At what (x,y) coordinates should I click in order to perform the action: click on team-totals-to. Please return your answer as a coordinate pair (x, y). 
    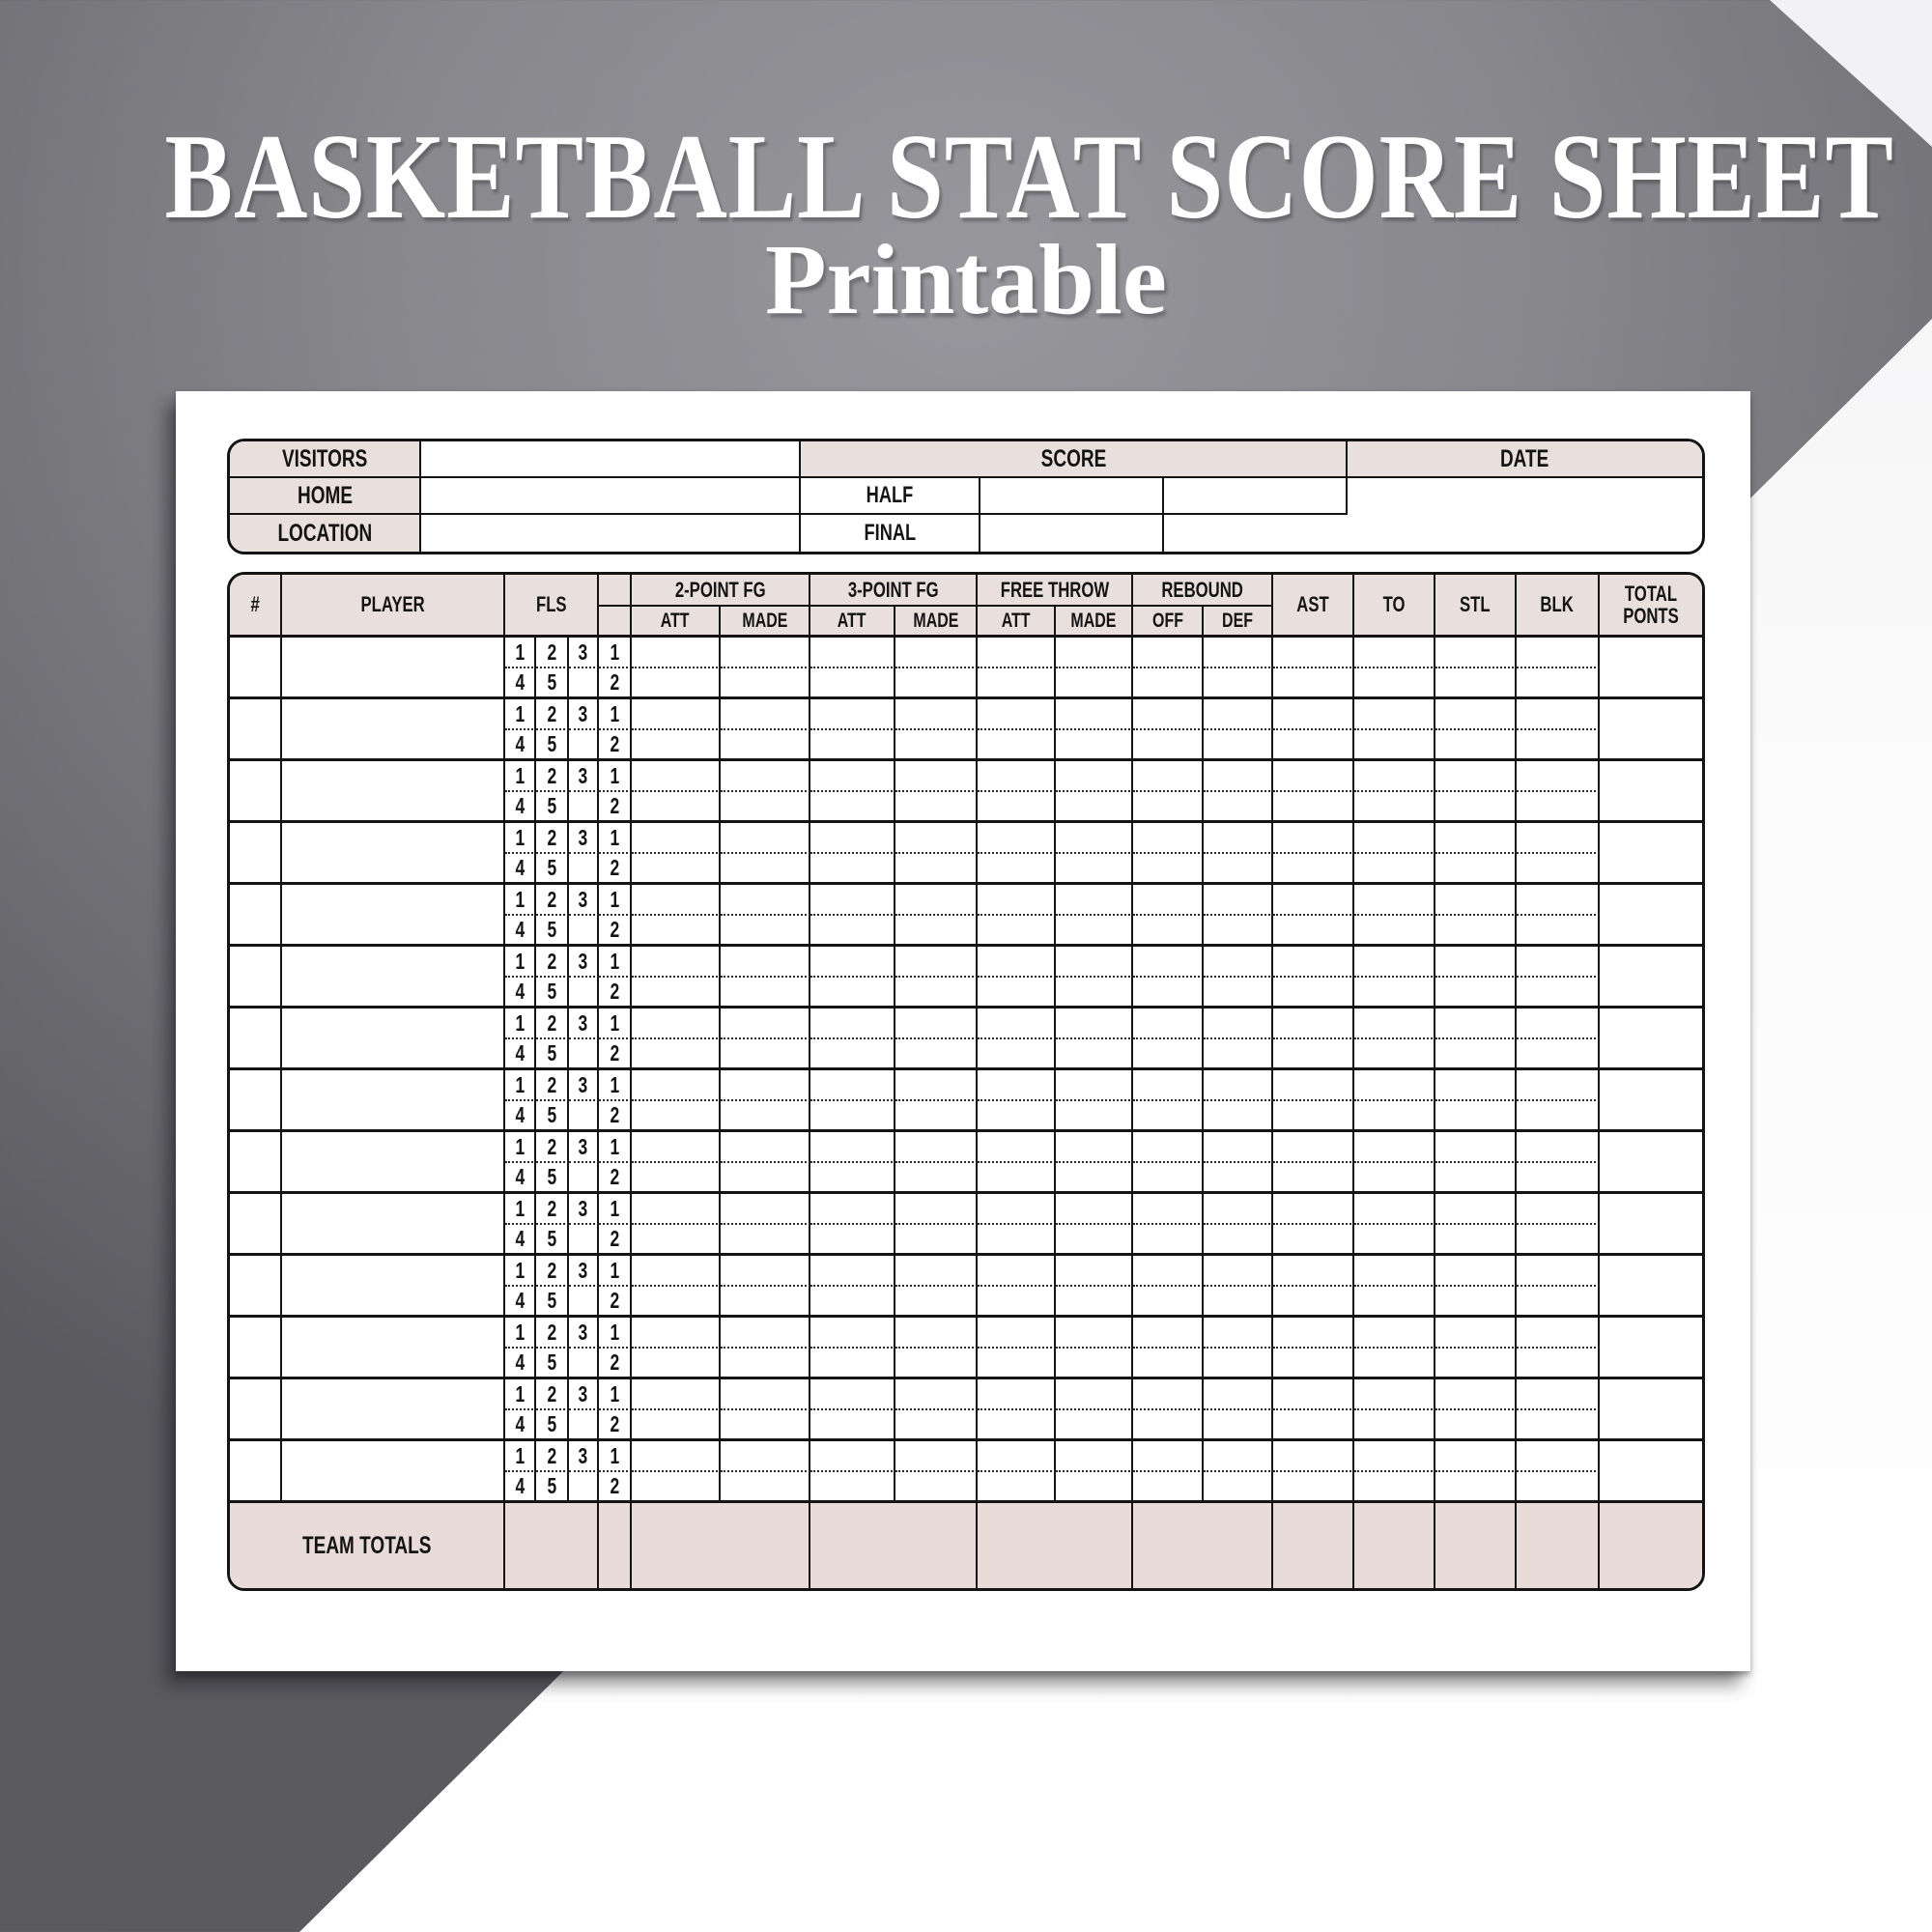
    Looking at the image, I should click on (1395, 1545).